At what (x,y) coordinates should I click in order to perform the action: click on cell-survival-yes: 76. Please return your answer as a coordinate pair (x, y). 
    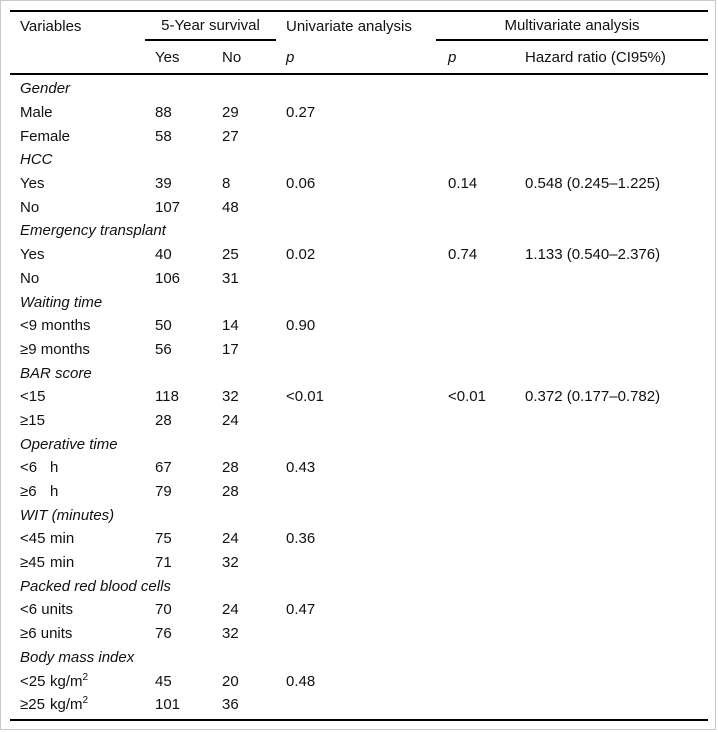
    Looking at the image, I should click on (163, 634).